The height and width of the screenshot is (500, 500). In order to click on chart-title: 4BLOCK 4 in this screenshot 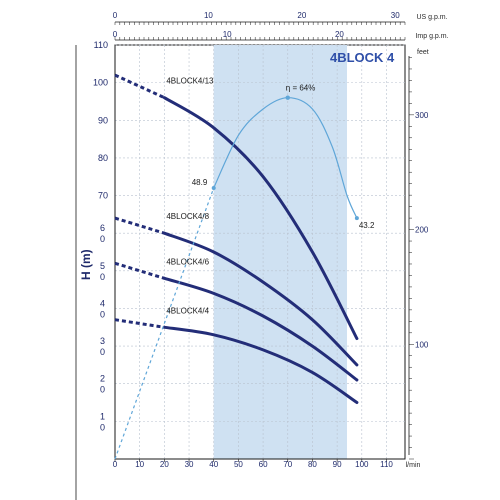, I will do `click(362, 57)`.